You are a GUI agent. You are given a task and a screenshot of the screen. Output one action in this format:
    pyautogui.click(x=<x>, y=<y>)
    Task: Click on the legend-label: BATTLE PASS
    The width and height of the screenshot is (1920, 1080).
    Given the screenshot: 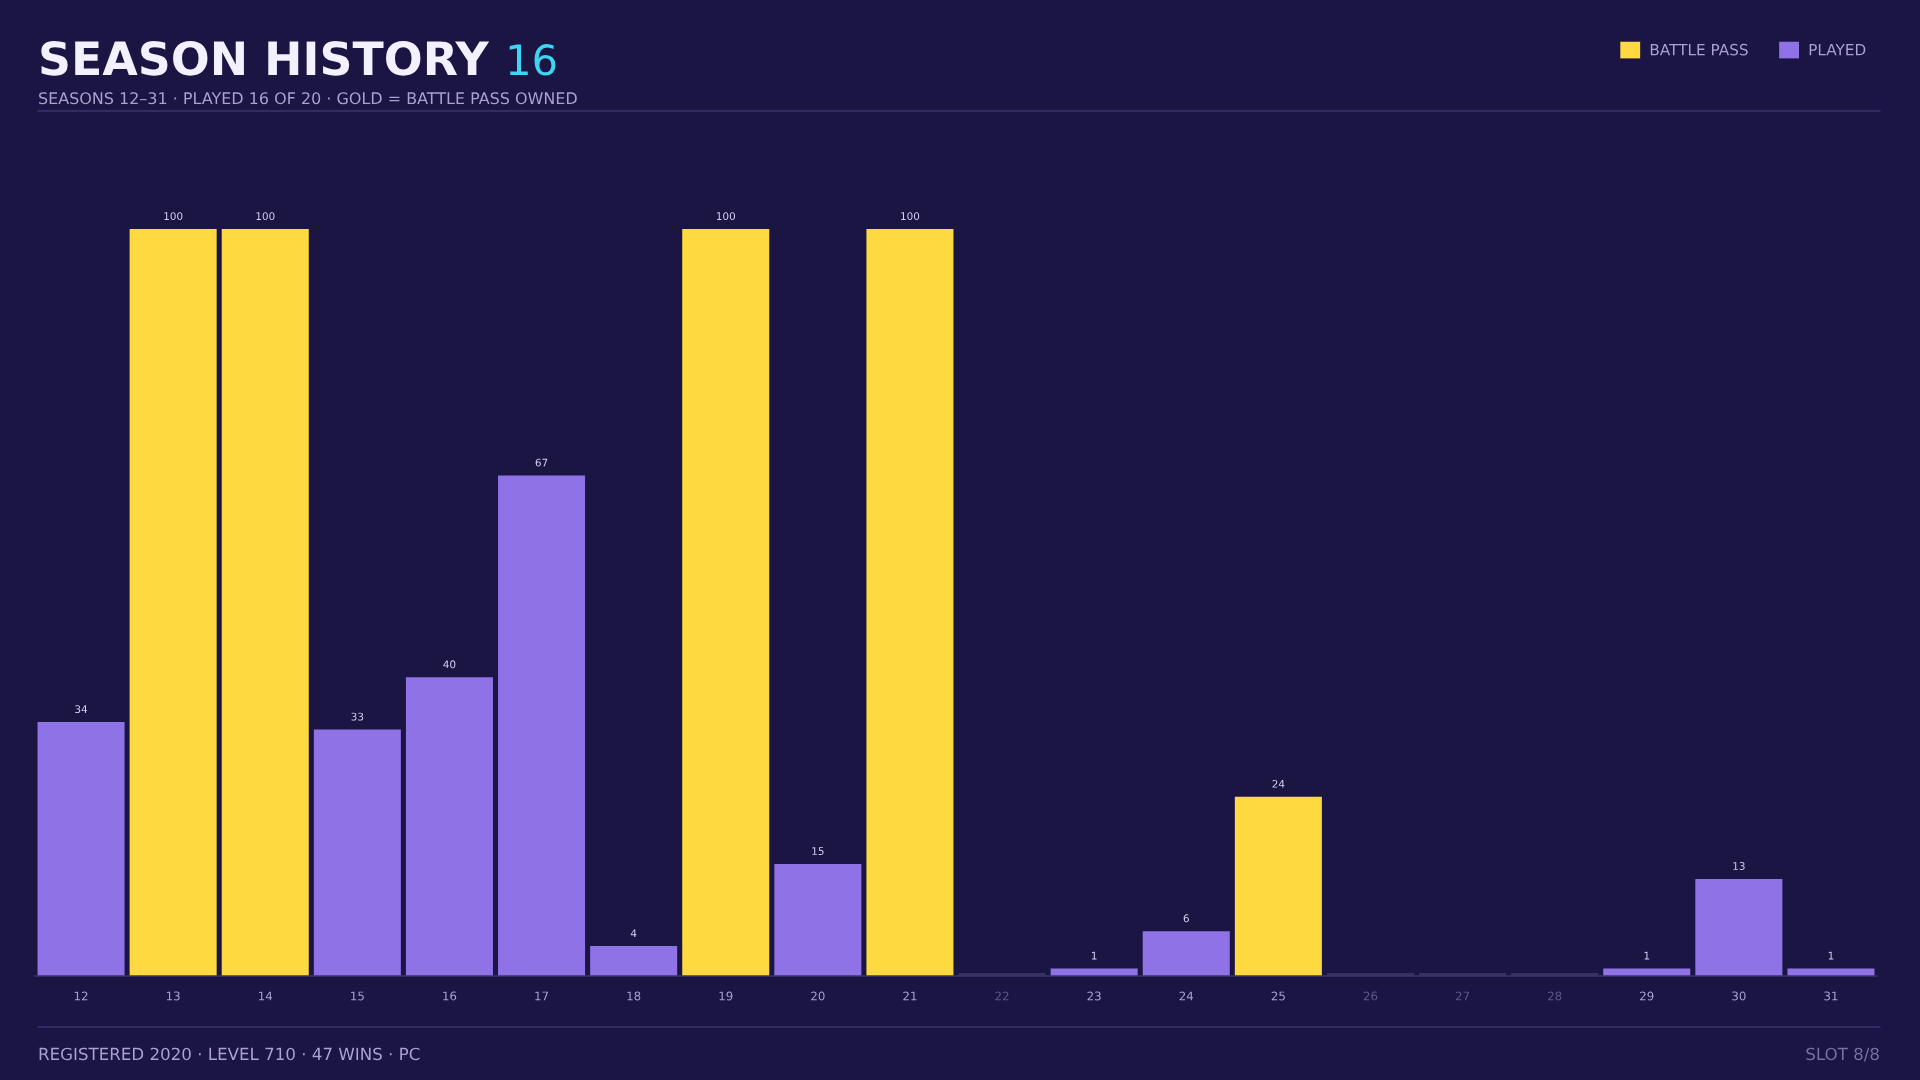 What is the action you would take?
    pyautogui.click(x=1699, y=49)
    